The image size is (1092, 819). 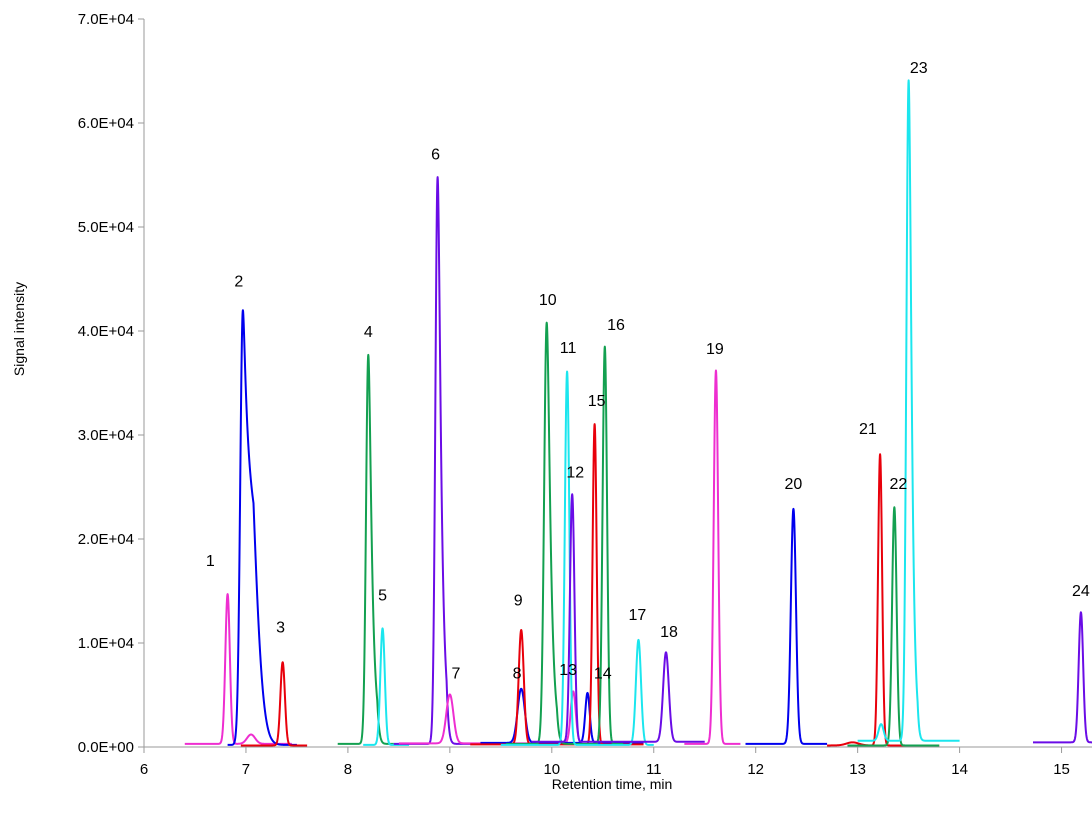 I want to click on peak-label-3: 3, so click(x=280, y=628).